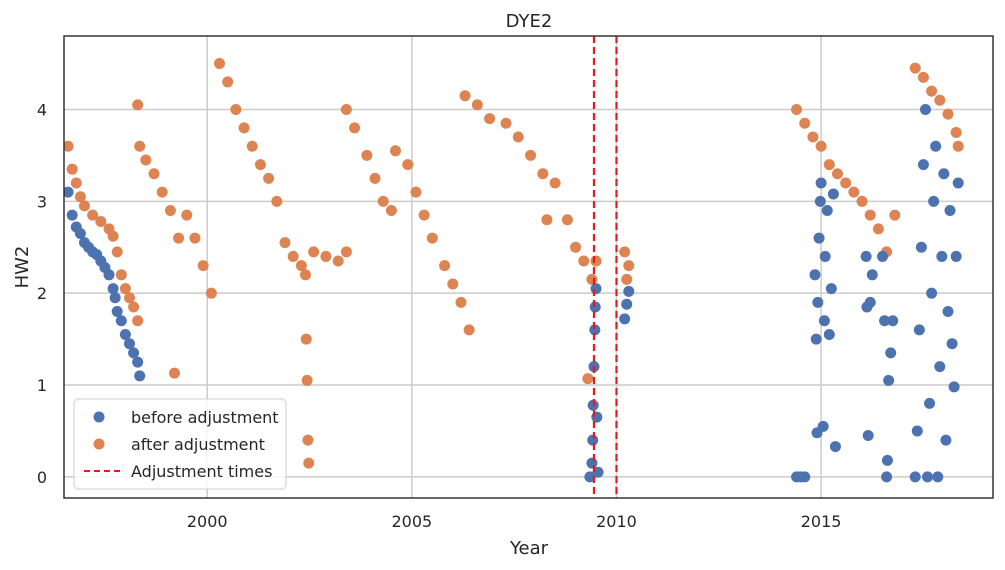  I want to click on y-tick-label: 1, so click(42, 385).